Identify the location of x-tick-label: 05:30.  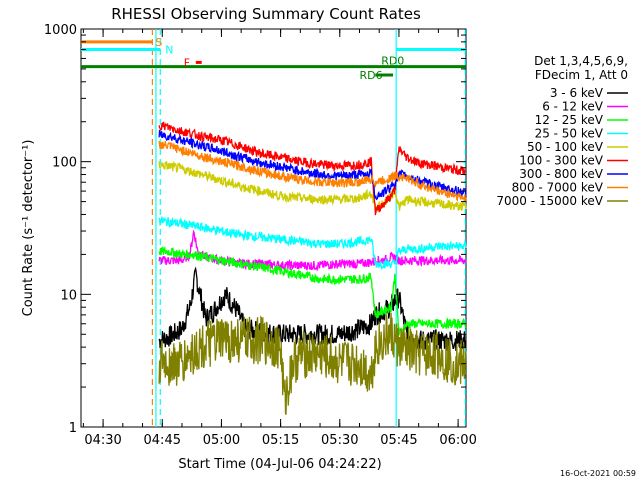
(339, 440).